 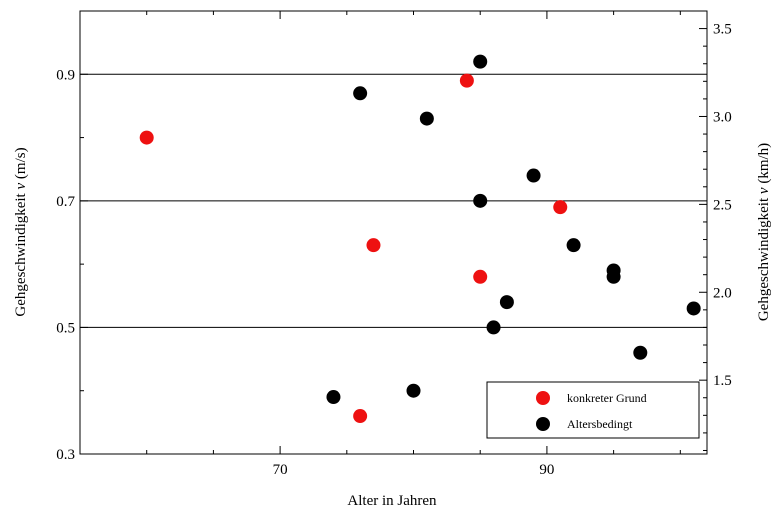 What do you see at coordinates (764, 165) in the screenshot?
I see `y2-axis-label-unit: (km/h)` at bounding box center [764, 165].